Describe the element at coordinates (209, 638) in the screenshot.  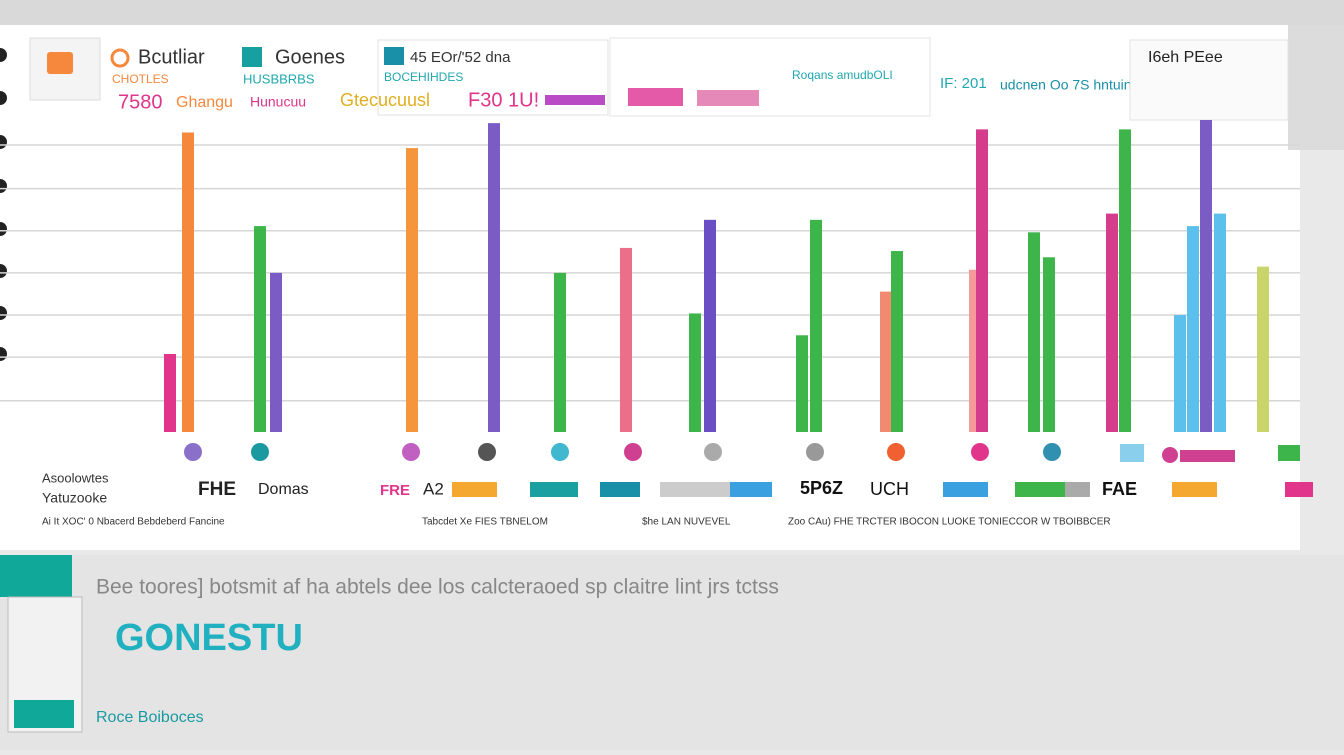
I see `footer-logo: GONESTU` at that location.